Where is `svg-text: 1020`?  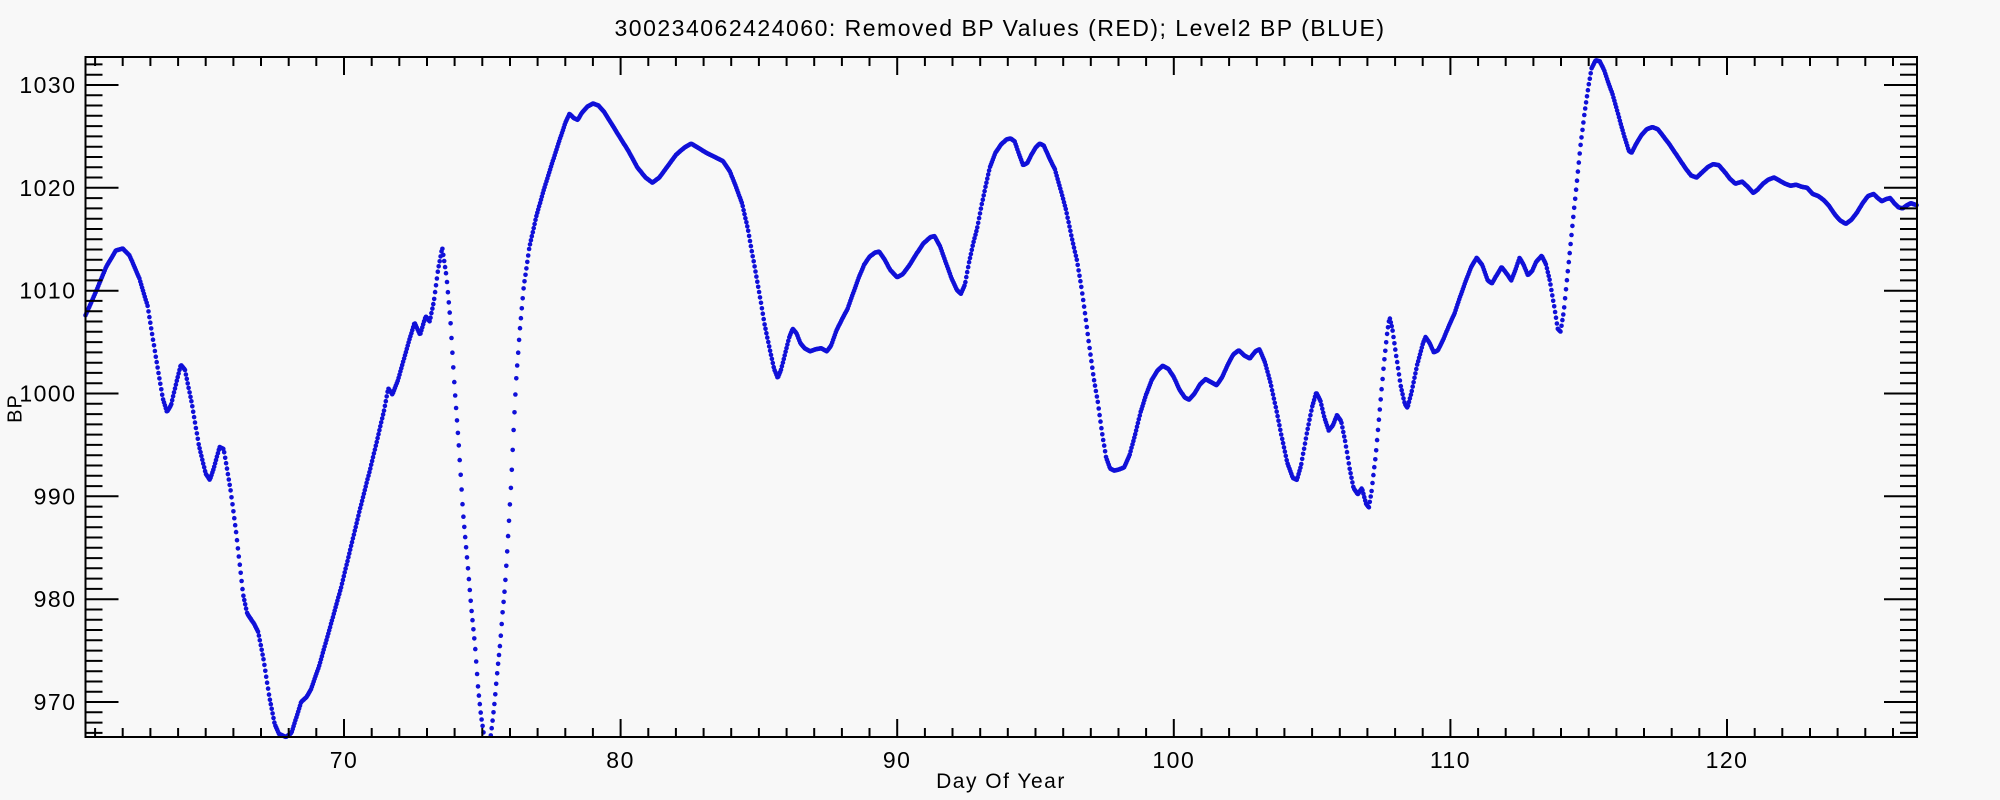
svg-text: 1020 is located at coordinates (47, 188).